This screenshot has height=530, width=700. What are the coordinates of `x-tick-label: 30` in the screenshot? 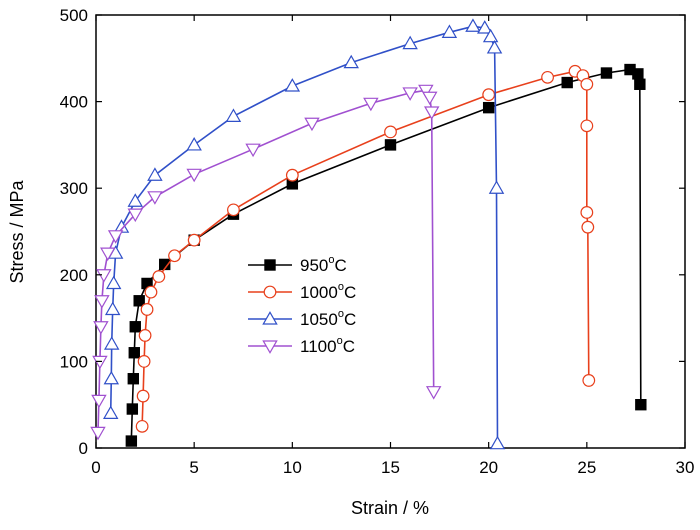 It's located at (685, 467).